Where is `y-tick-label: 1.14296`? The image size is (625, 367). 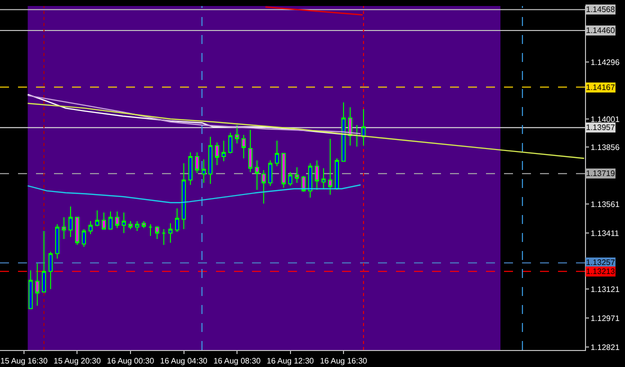
y-tick-label: 1.14296 is located at coordinates (605, 63).